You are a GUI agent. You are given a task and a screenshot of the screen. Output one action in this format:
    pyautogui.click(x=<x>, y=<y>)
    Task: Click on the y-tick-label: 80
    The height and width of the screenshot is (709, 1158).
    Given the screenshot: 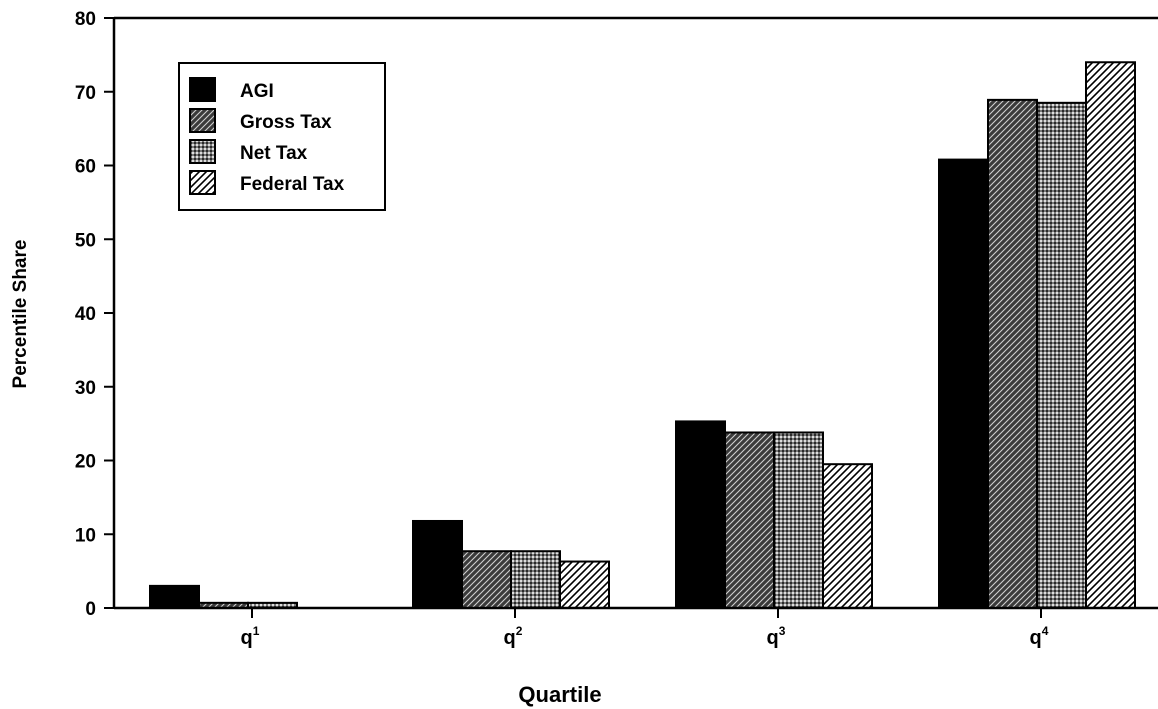 What is the action you would take?
    pyautogui.click(x=85, y=19)
    